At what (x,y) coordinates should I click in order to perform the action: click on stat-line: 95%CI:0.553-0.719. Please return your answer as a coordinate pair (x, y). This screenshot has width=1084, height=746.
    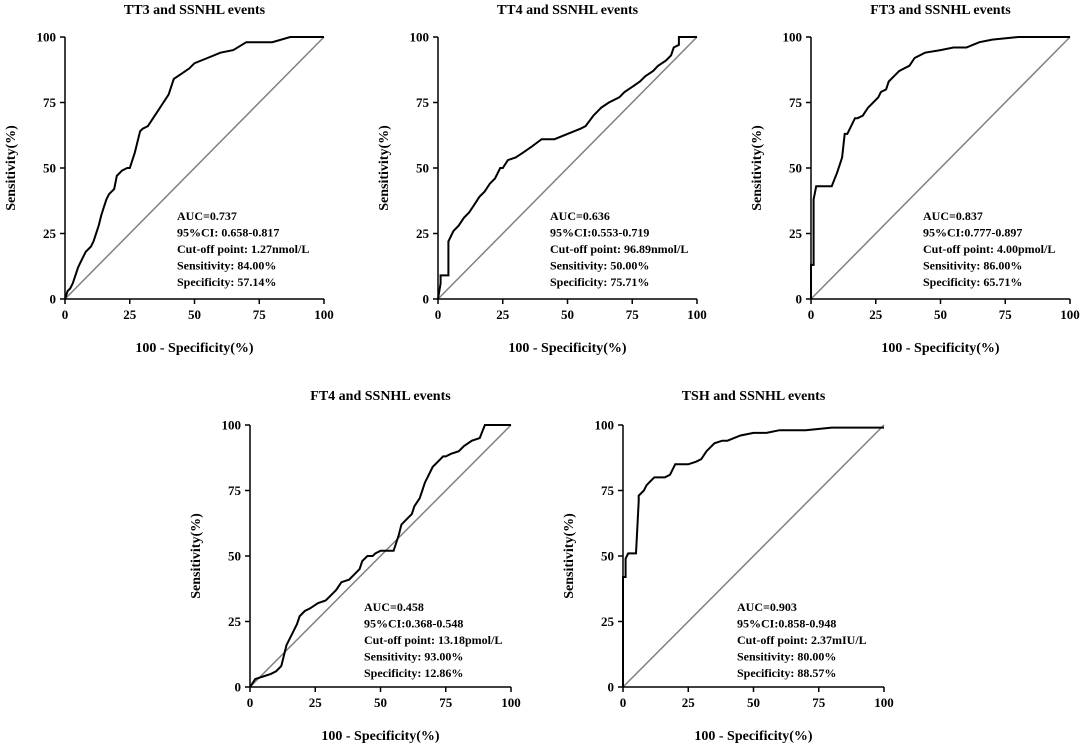
    Looking at the image, I should click on (599, 233).